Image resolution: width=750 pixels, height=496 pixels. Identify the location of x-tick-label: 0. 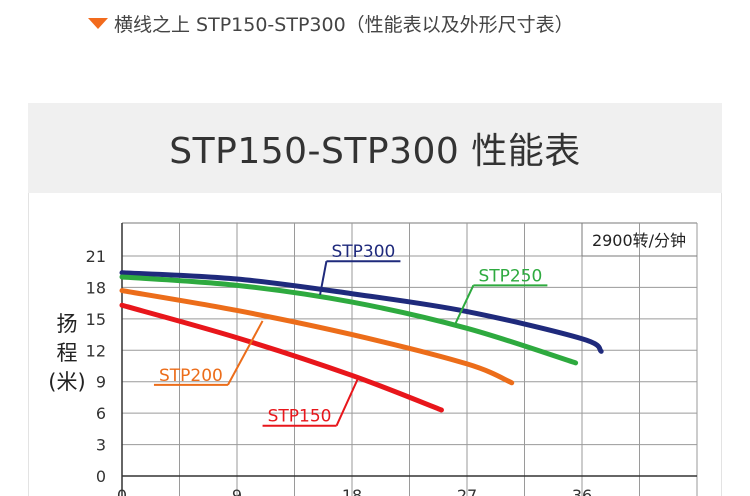
(122, 491).